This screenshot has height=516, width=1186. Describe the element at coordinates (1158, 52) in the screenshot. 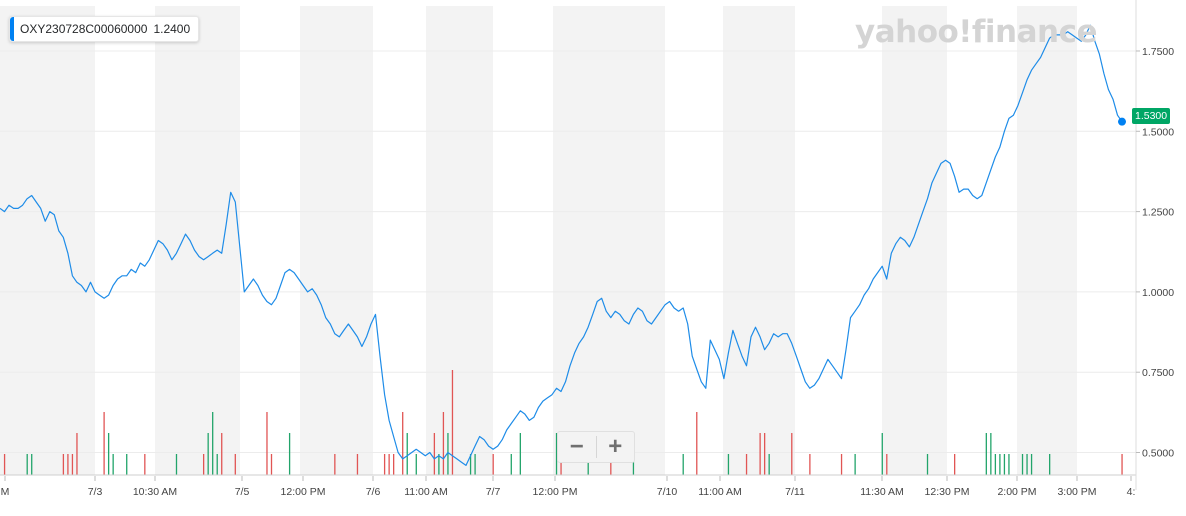

I see `y-tick-label: 1.7500` at that location.